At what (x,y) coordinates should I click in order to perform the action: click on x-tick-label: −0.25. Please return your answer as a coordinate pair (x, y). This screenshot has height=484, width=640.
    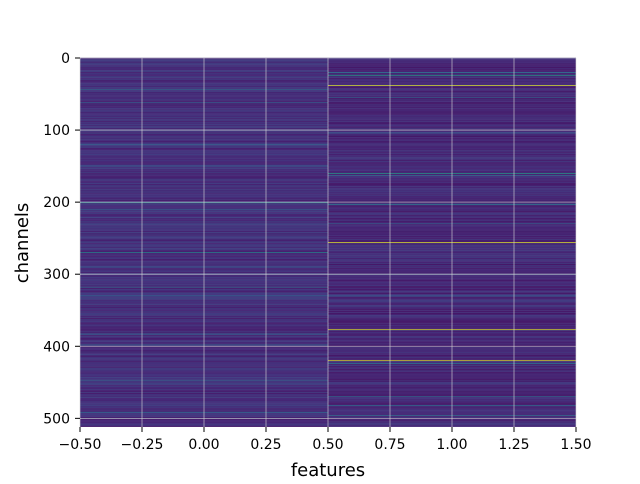
    Looking at the image, I should click on (142, 445).